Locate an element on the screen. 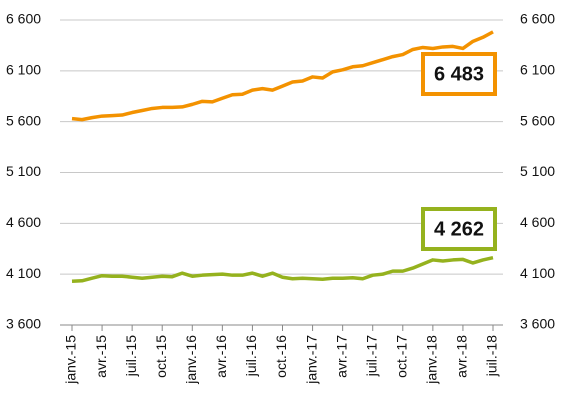  x-tick-label: oct.-15 is located at coordinates (161, 356).